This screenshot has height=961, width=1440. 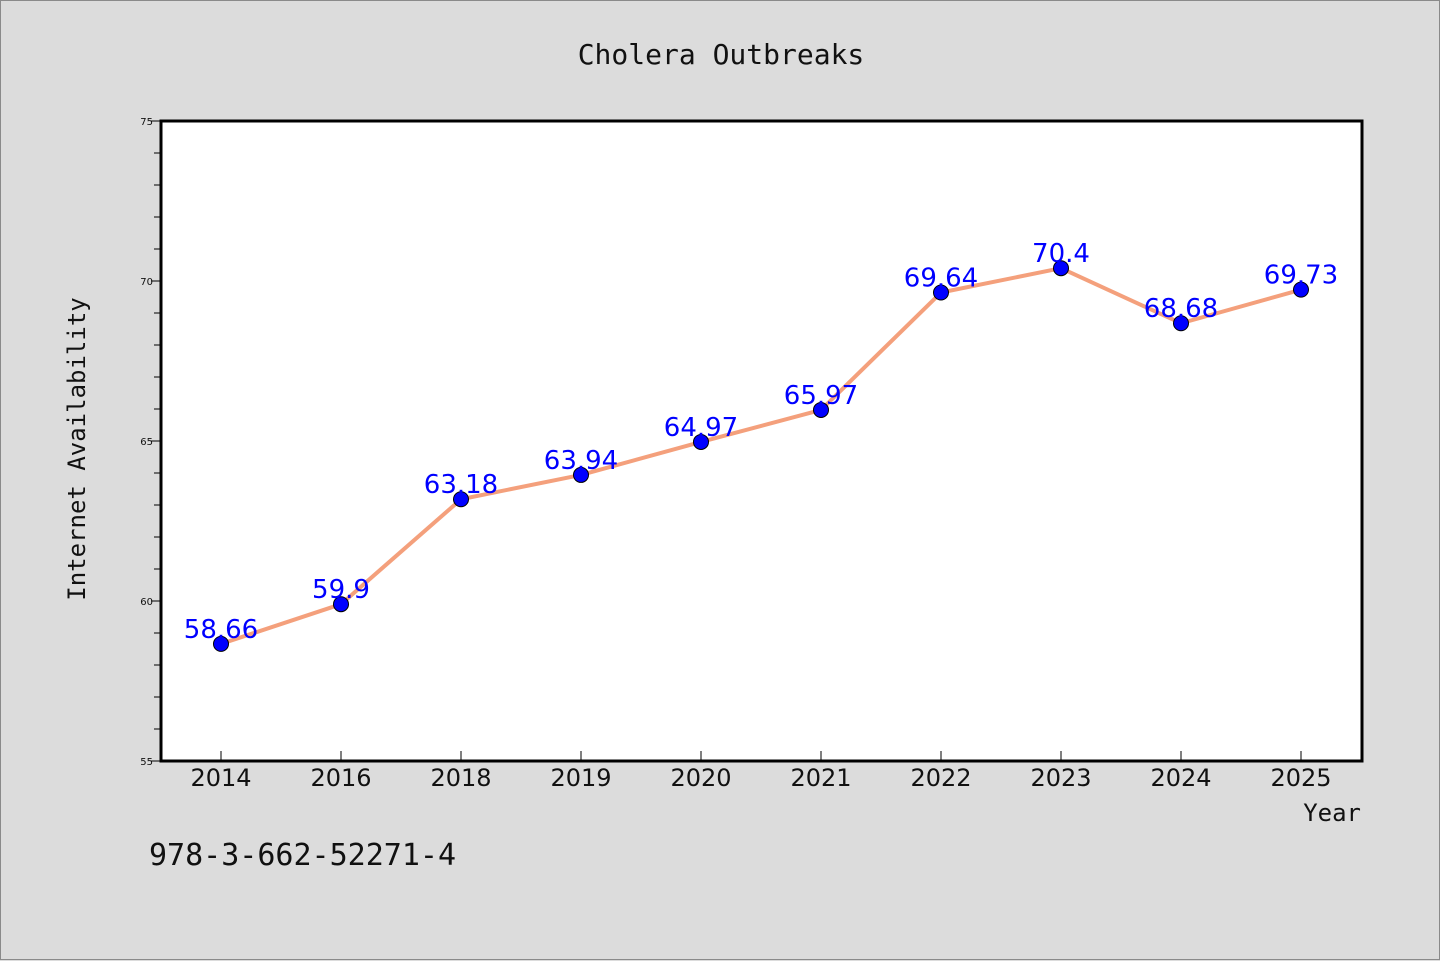 What do you see at coordinates (1061, 254) in the screenshot?
I see `data-label: 70.4` at bounding box center [1061, 254].